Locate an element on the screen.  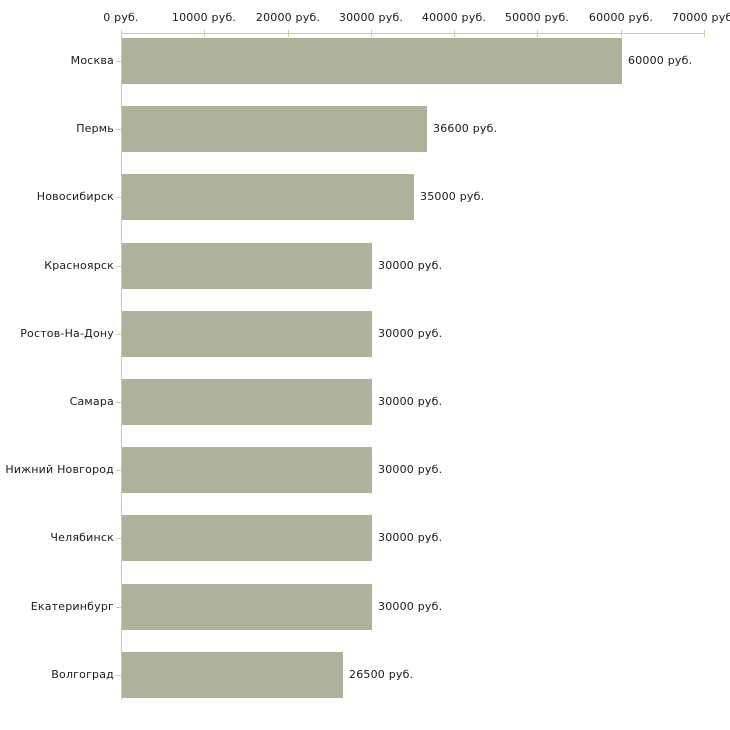
bar-value-label: 26500 руб. is located at coordinates (381, 674).